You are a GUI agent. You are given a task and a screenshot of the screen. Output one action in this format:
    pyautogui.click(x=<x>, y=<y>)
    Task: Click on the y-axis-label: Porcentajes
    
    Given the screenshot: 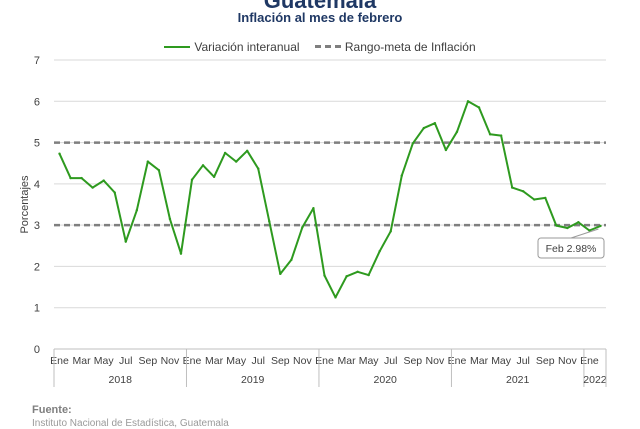 What is the action you would take?
    pyautogui.click(x=25, y=204)
    